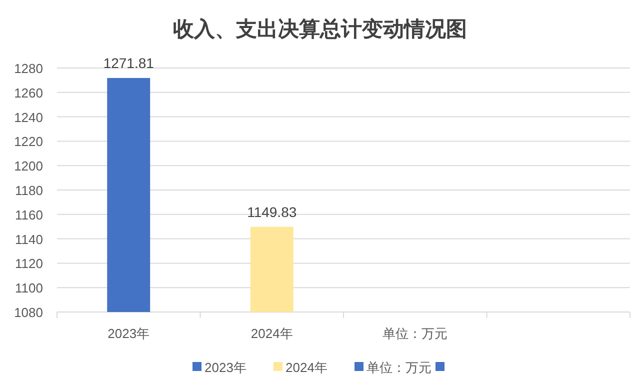  I want to click on y-tick-label: 1220, so click(28, 142).